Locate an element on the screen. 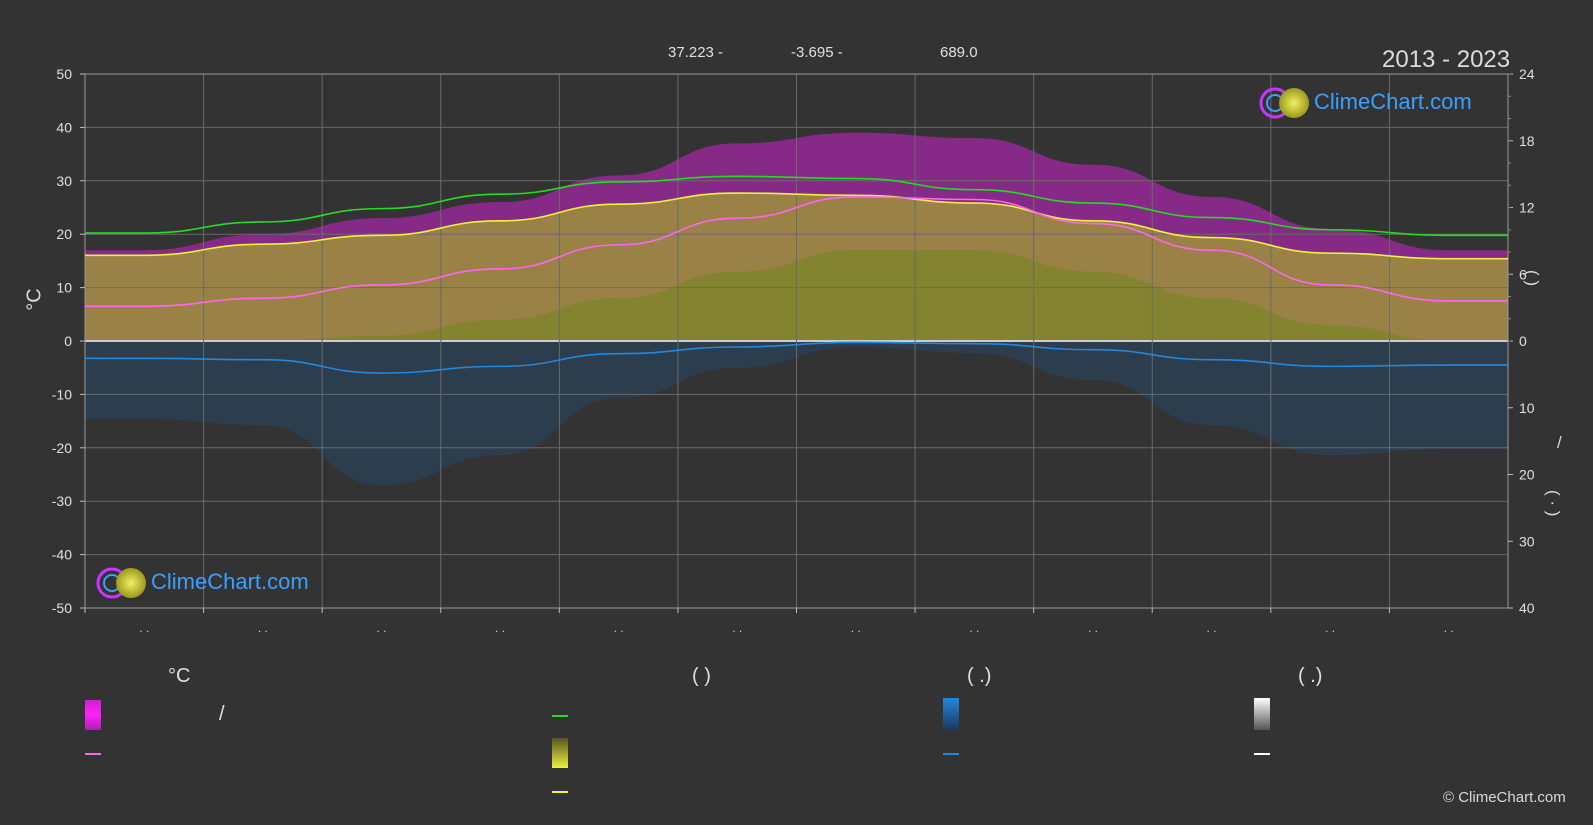 The image size is (1593, 825). right-tick-label: 10 is located at coordinates (1527, 408).